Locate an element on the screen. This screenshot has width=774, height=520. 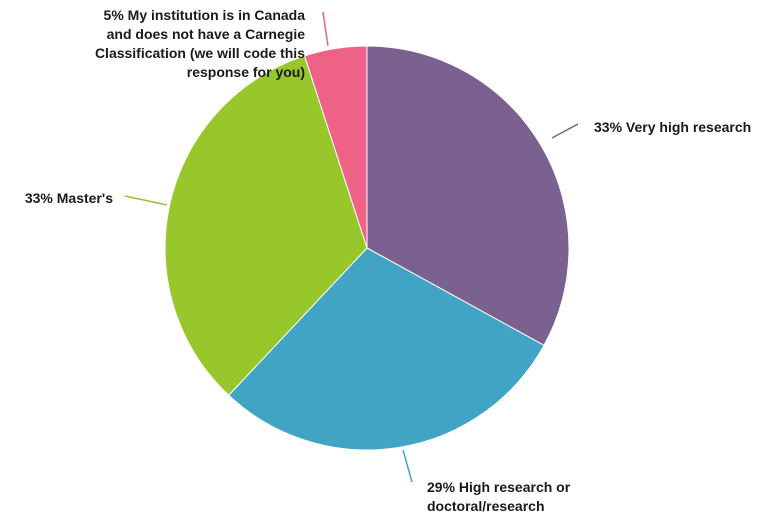
slice-label-line: 29% High research or is located at coordinates (499, 487).